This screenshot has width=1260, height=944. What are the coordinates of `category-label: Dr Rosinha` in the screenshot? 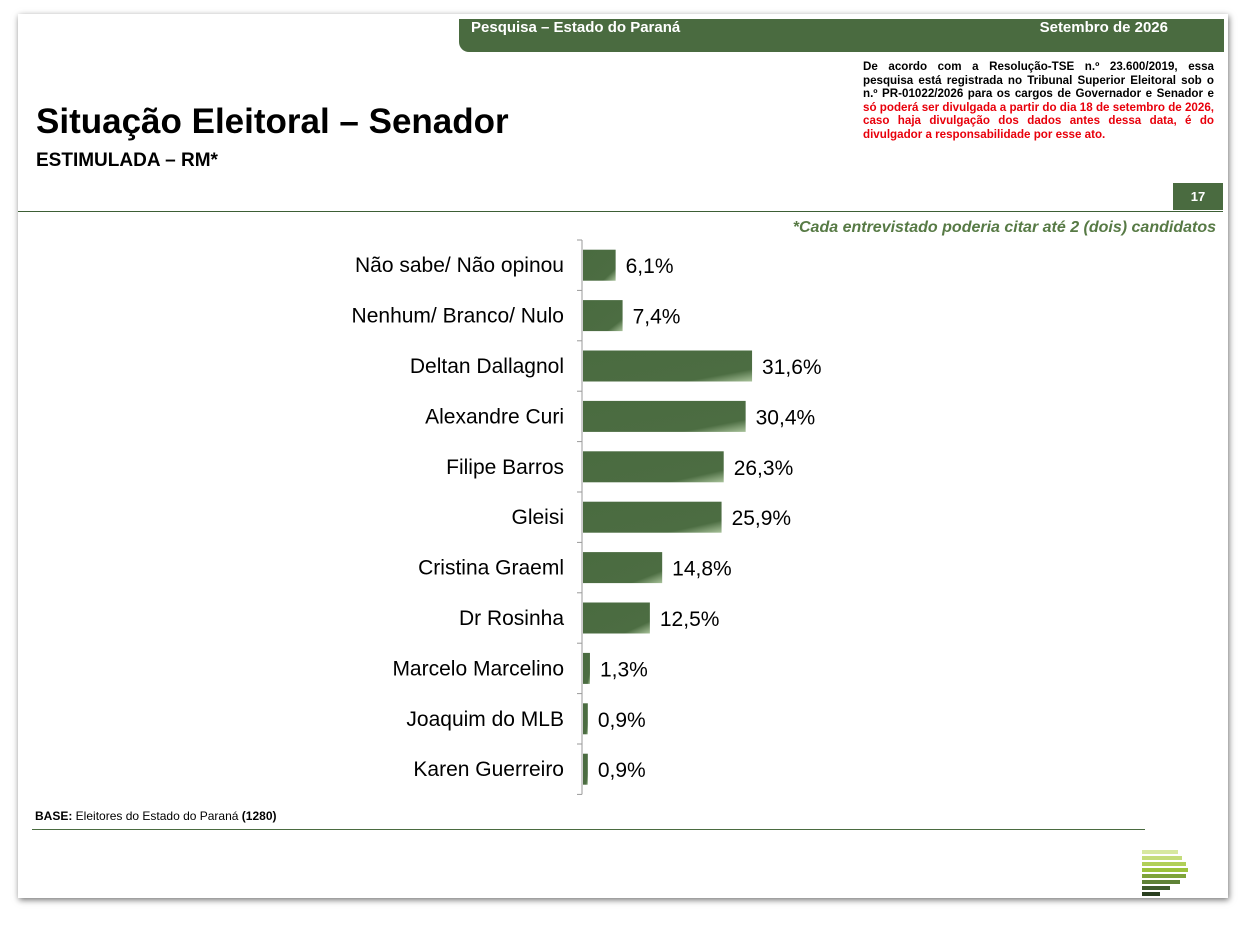 It's located at (511, 618).